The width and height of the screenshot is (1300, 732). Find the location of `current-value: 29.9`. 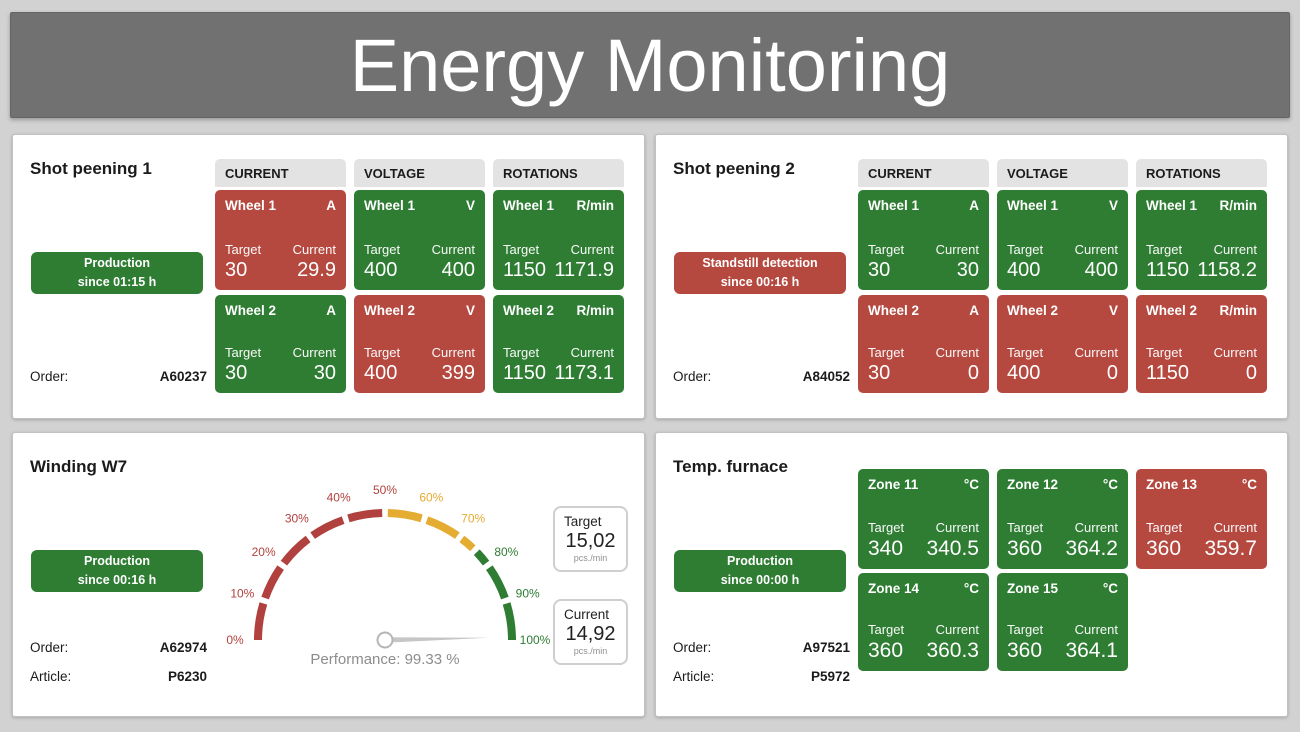

current-value: 29.9 is located at coordinates (316, 270).